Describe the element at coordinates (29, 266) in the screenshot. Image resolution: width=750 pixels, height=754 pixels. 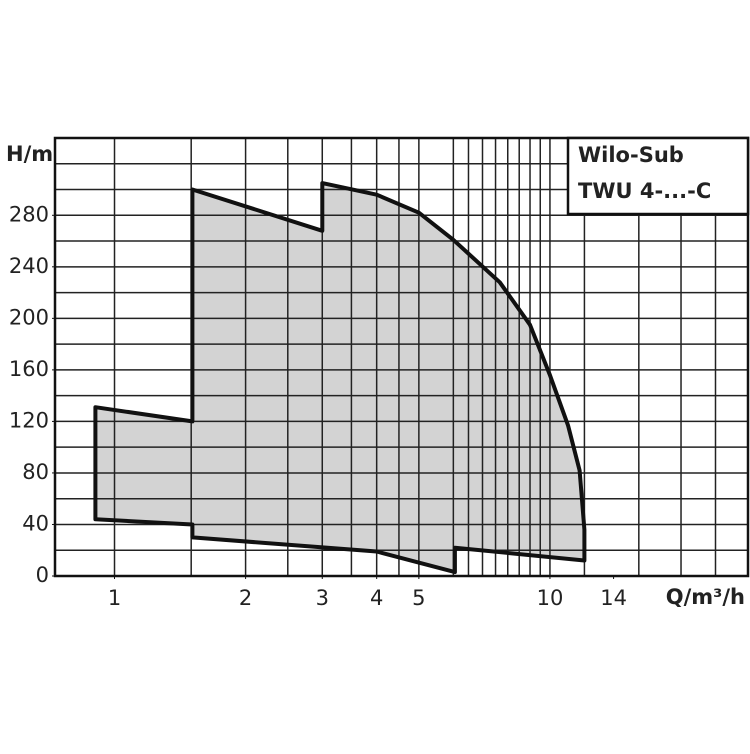
I see `y-tick-label: 240` at that location.